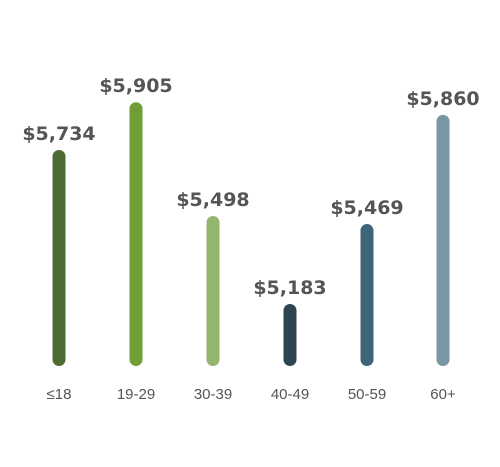 This screenshot has height=467, width=500. I want to click on x-tick-label-2: 30-39, so click(213, 394).